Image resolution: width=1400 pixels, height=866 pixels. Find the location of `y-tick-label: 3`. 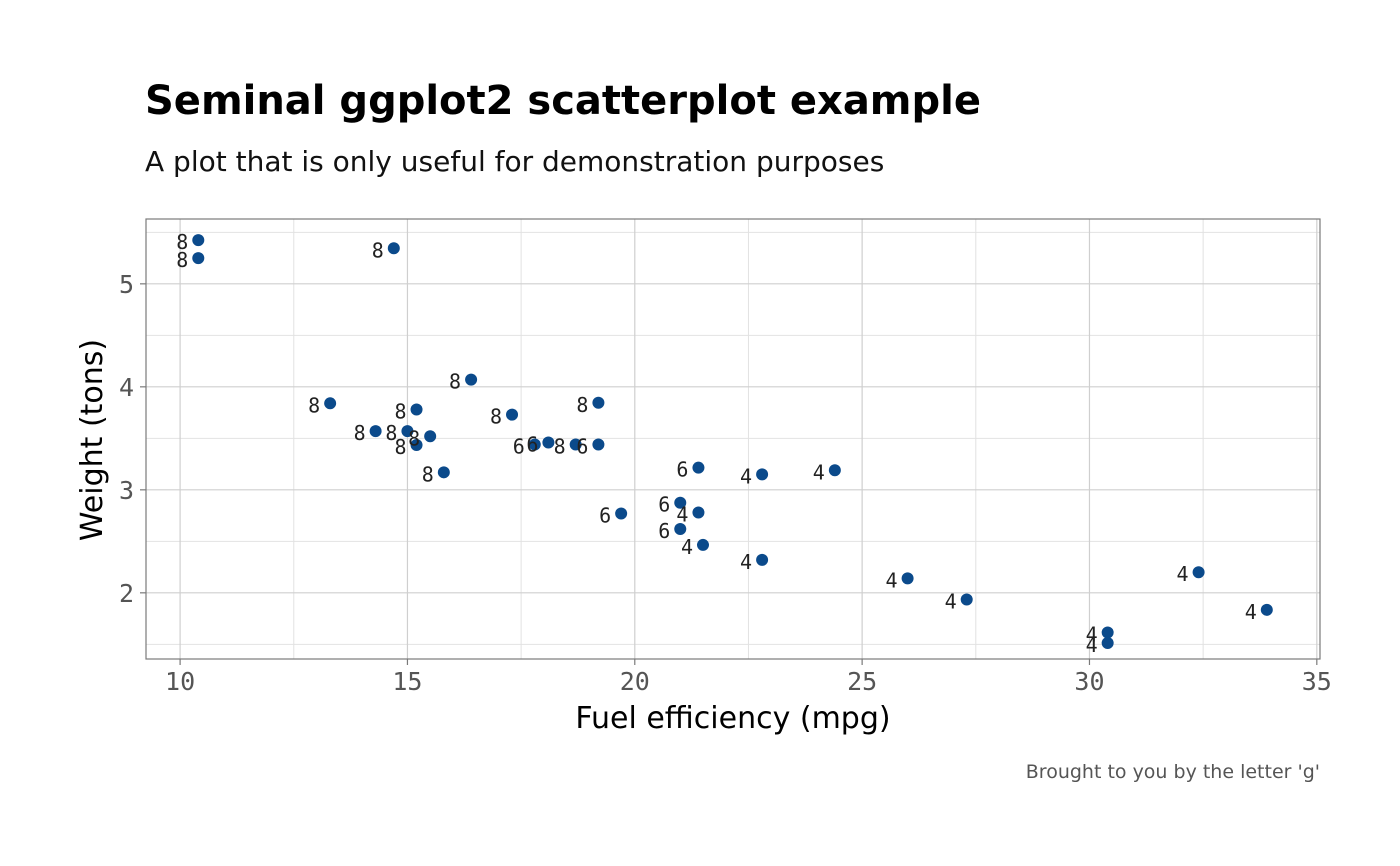

y-tick-label: 3 is located at coordinates (126, 490).